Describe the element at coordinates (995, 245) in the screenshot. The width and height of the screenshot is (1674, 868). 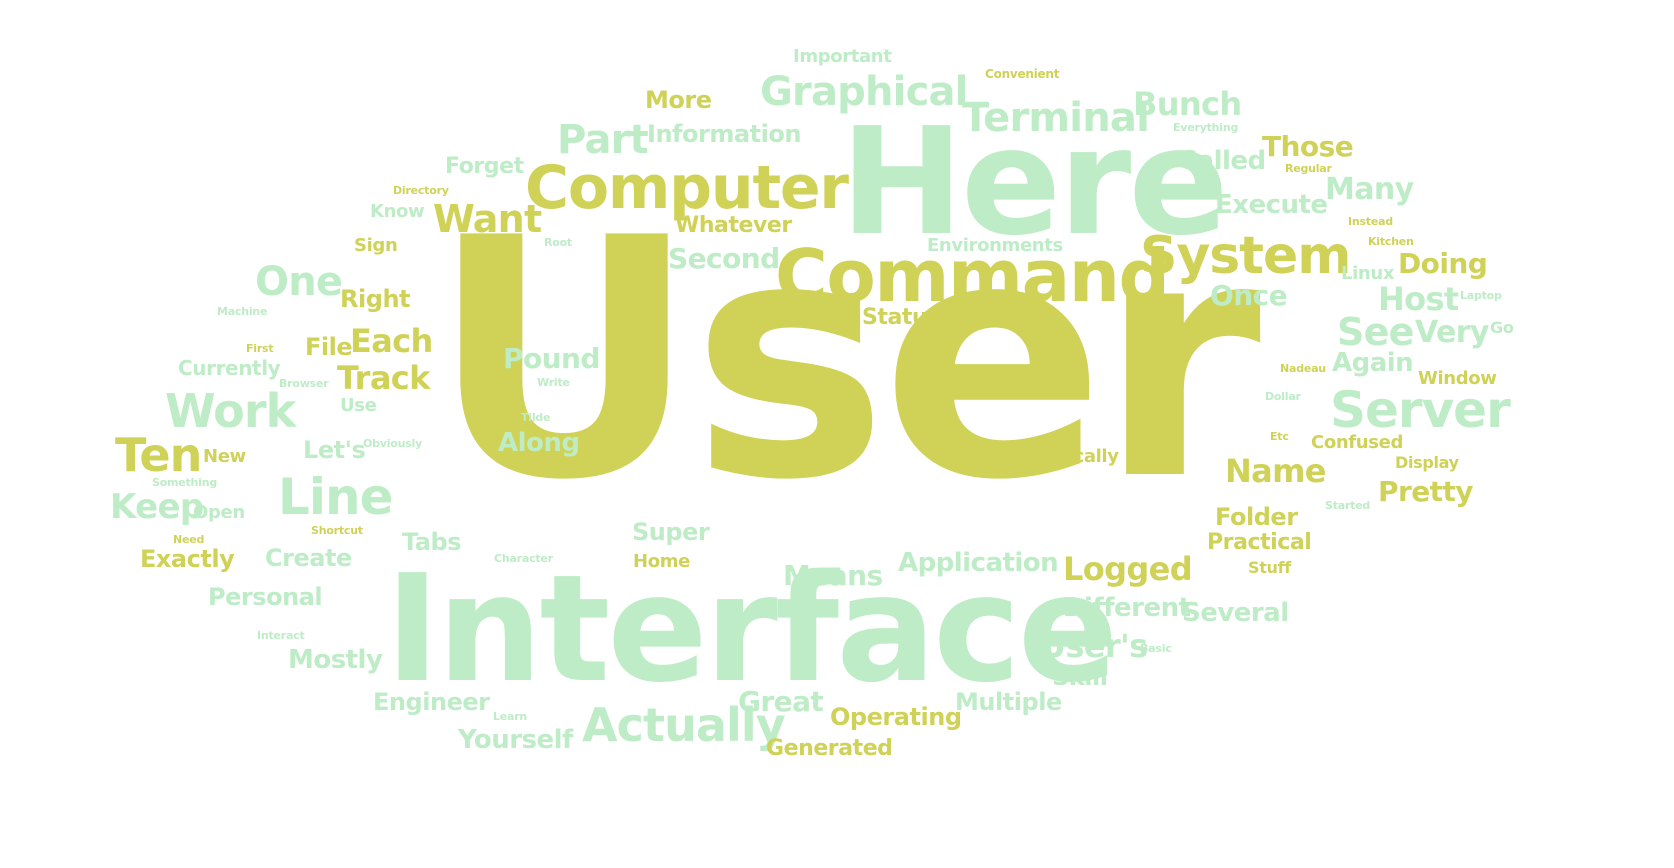
I see `word-environments: Environments` at that location.